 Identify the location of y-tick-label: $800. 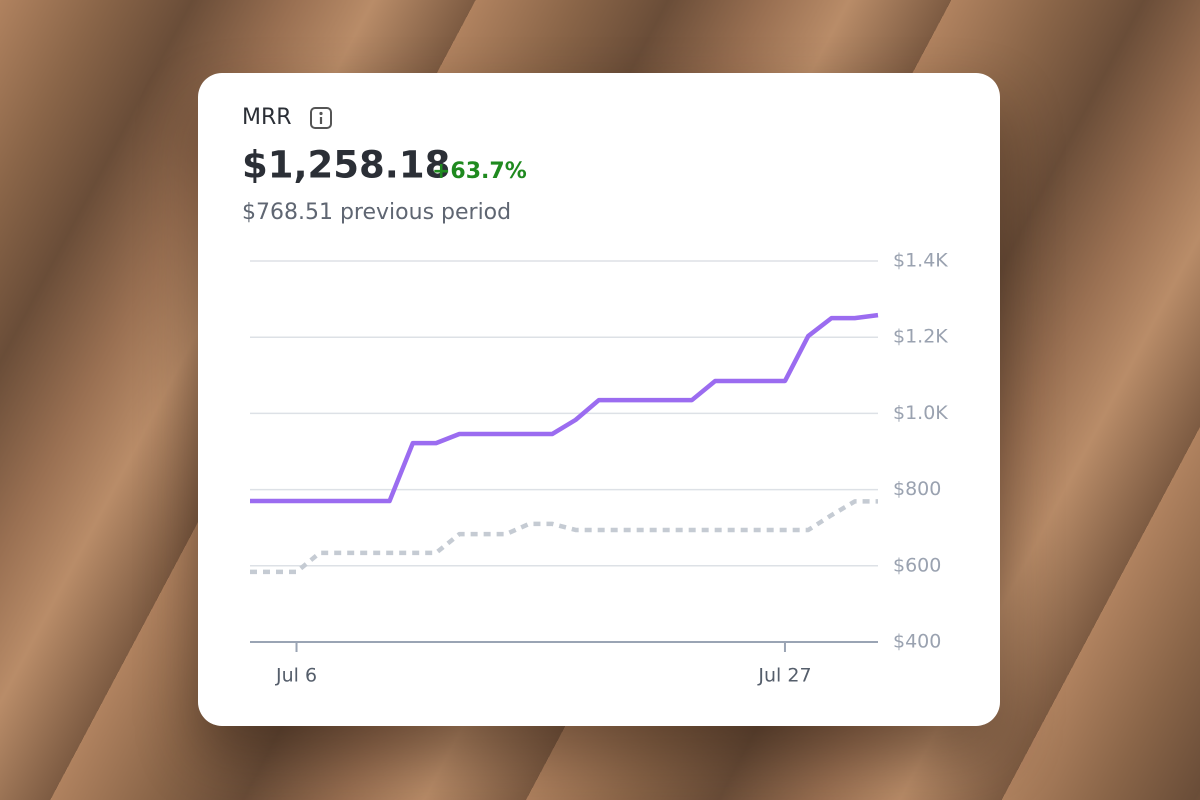
(917, 489).